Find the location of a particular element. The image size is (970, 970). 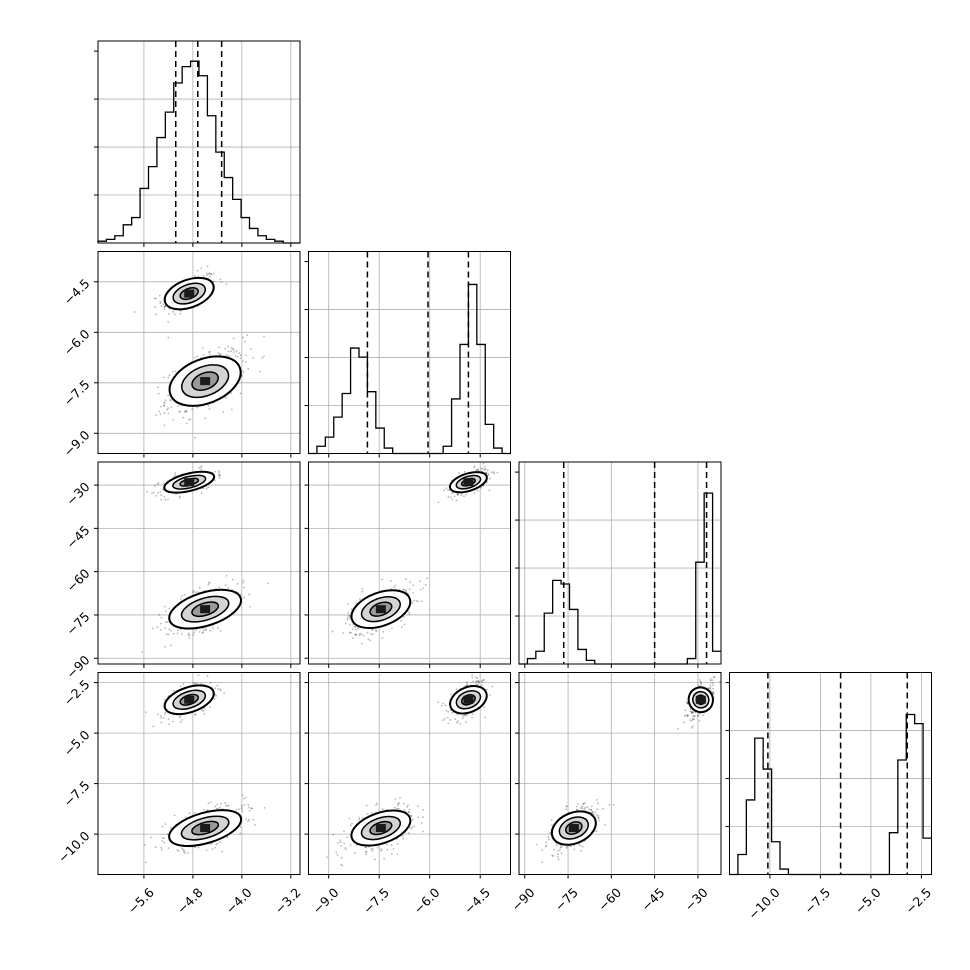

y-tick-label: −90 is located at coordinates (77, 666).